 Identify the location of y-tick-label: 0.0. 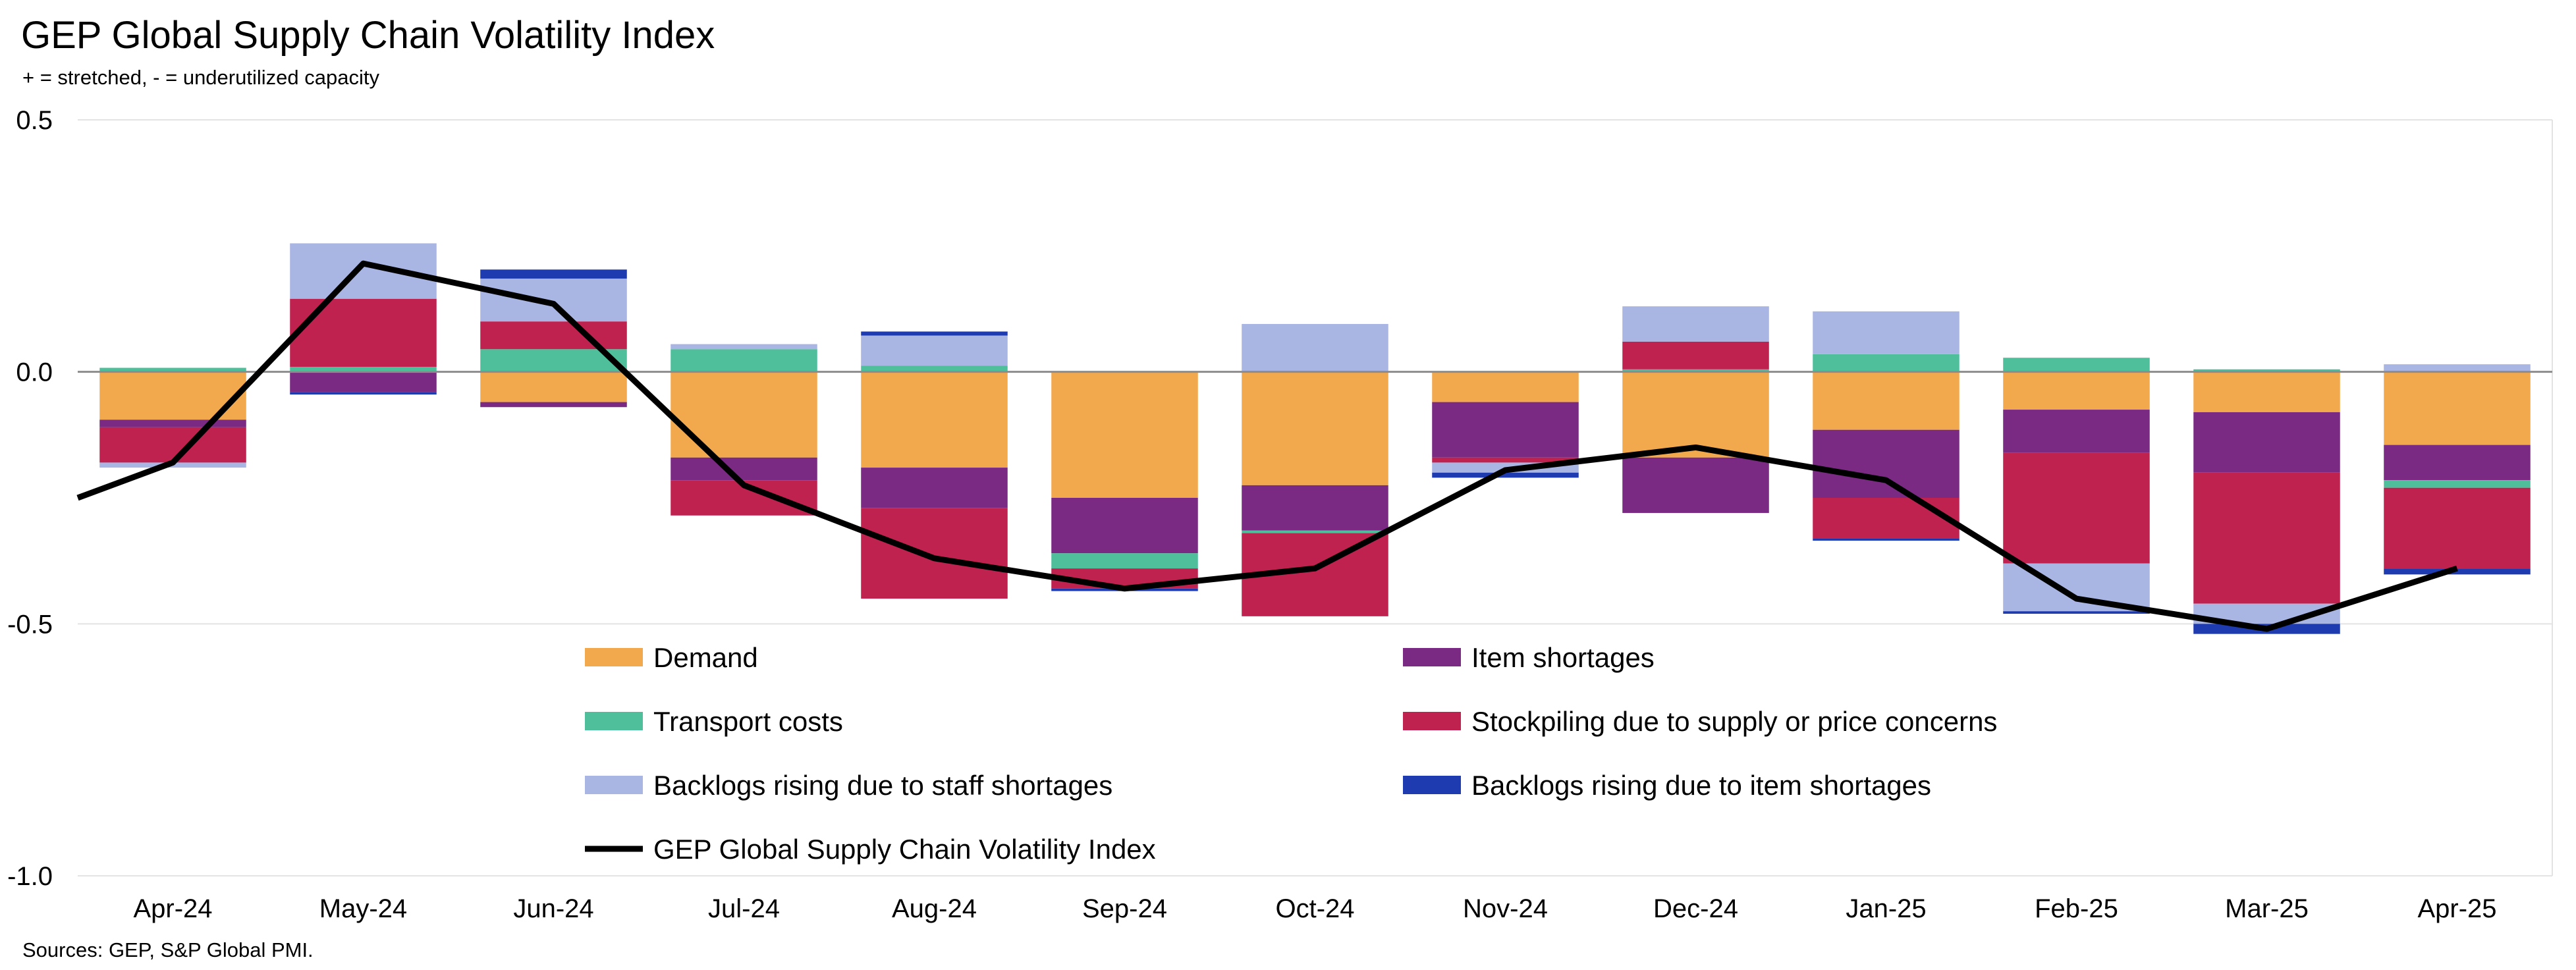
(34, 372).